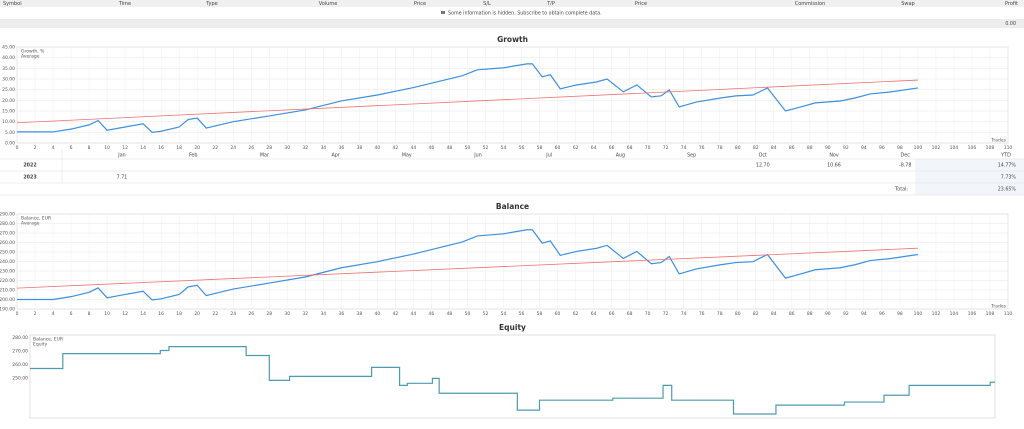 This screenshot has height=429, width=1024. What do you see at coordinates (193, 156) in the screenshot?
I see `month-header: Feb` at bounding box center [193, 156].